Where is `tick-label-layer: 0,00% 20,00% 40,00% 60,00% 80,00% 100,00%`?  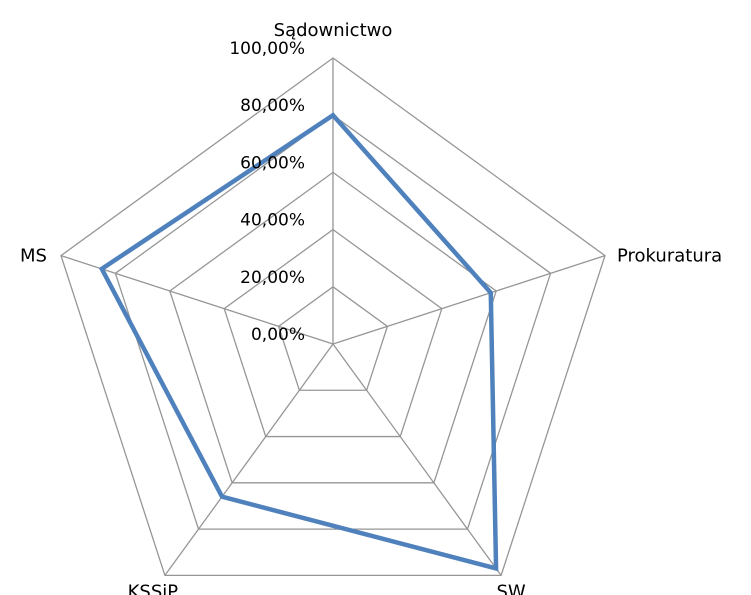
tick-label-layer: 0,00% 20,00% 40,00% 60,00% 80,00% 100,00% is located at coordinates (267, 192).